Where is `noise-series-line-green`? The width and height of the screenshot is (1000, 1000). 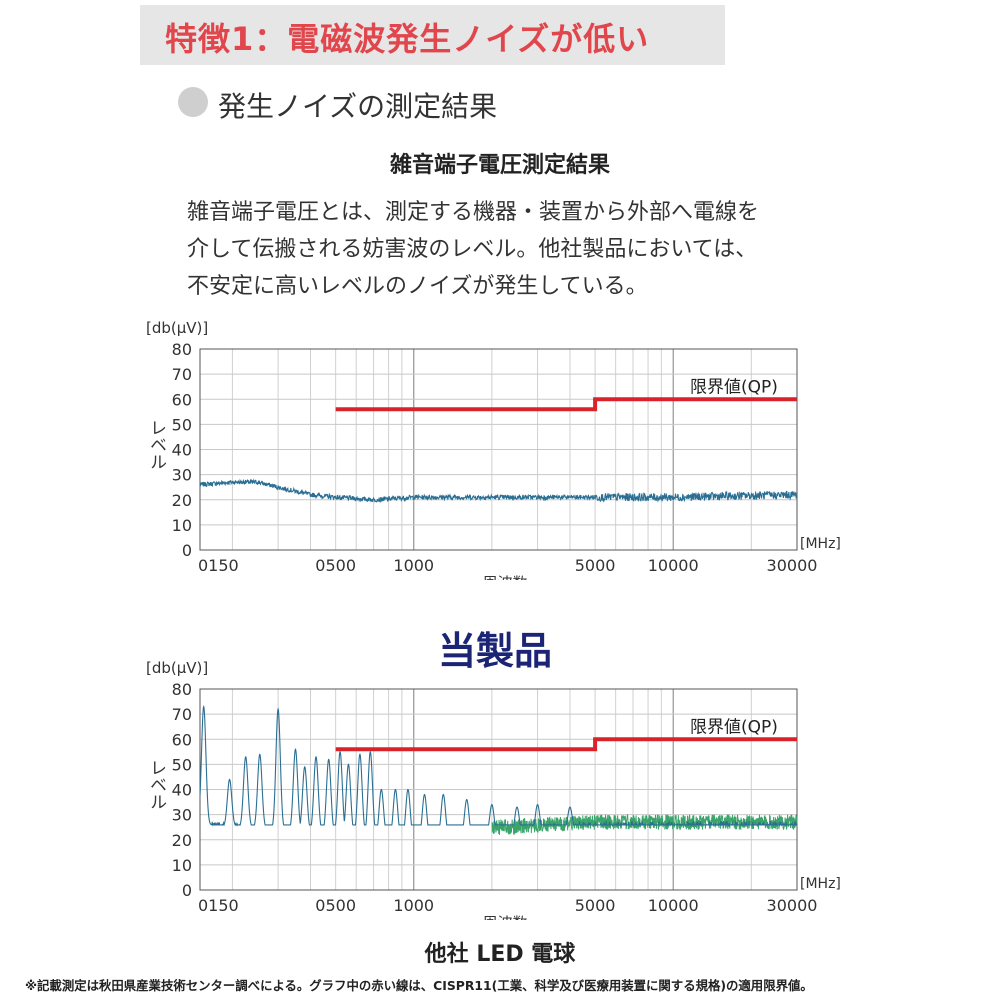
noise-series-line-green is located at coordinates (644, 824).